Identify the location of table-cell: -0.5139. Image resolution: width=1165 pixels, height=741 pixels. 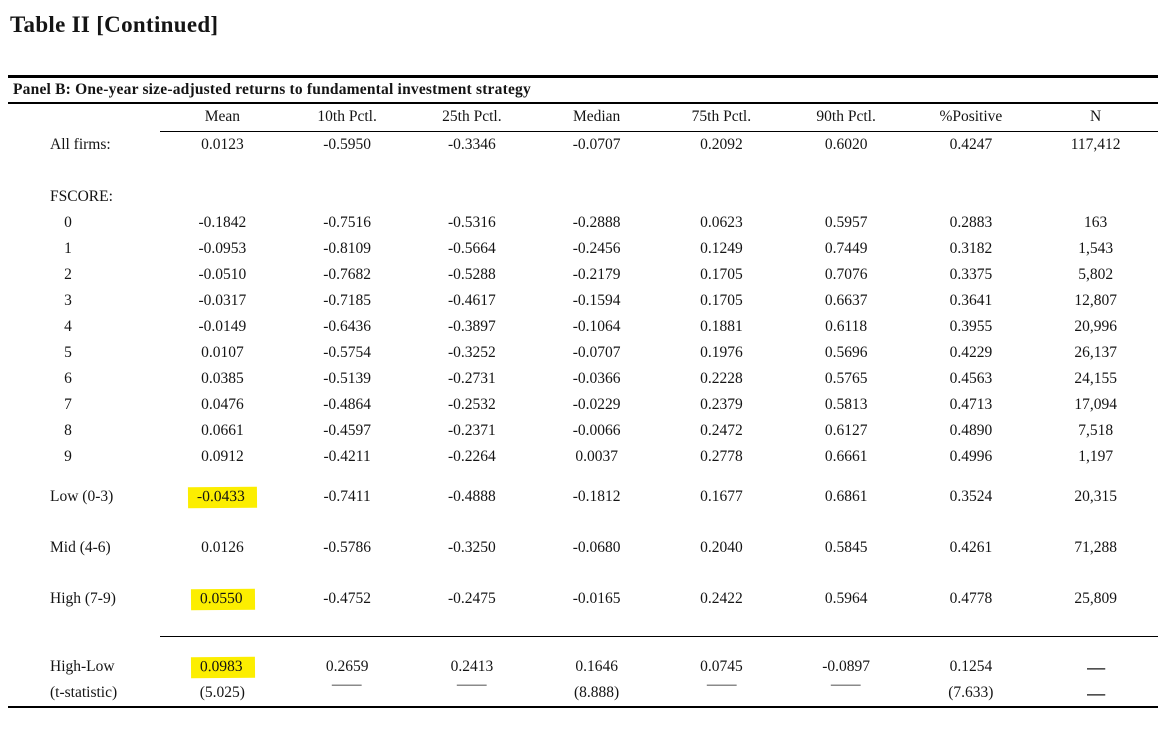
(347, 379).